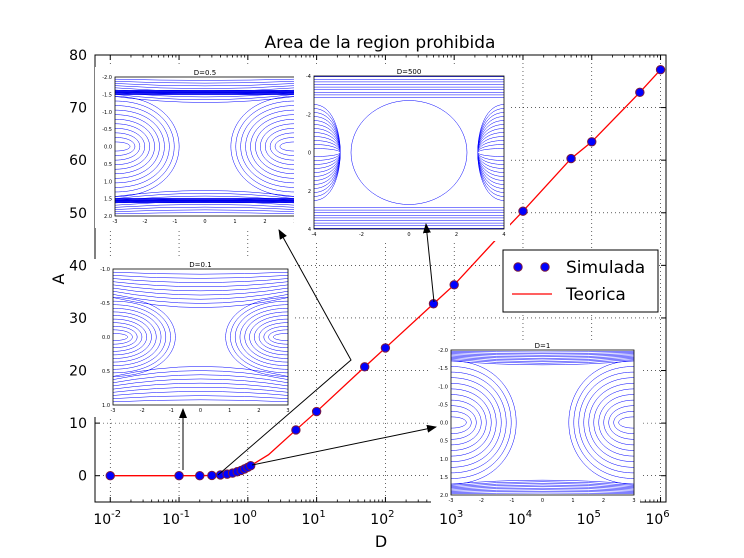  What do you see at coordinates (443, 369) in the screenshot?
I see `inset-y-tick-label: -1.5` at bounding box center [443, 369].